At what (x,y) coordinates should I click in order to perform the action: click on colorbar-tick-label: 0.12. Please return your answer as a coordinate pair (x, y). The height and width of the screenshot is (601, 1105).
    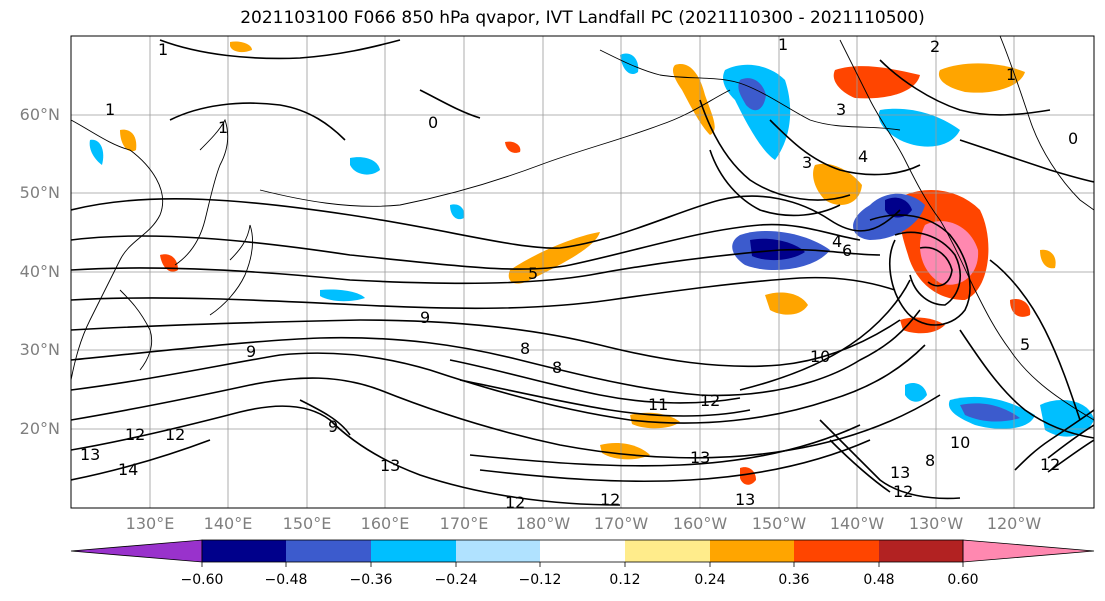
    Looking at the image, I should click on (625, 580).